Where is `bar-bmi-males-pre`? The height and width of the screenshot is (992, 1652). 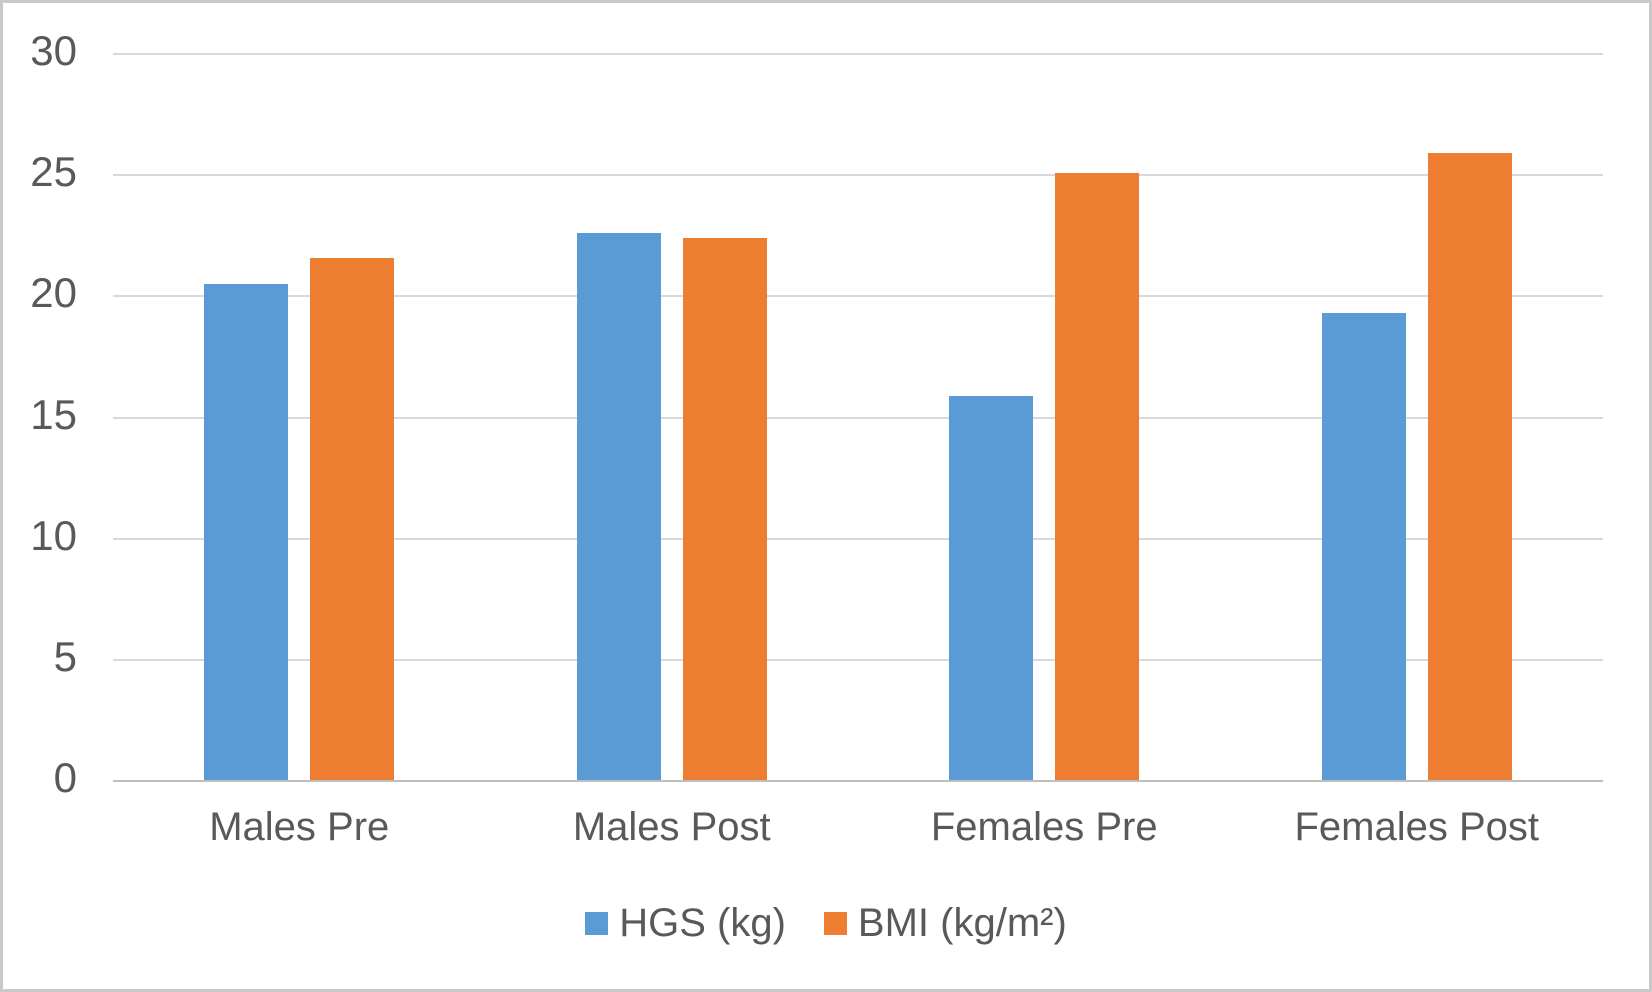
bar-bmi-males-pre is located at coordinates (352, 519).